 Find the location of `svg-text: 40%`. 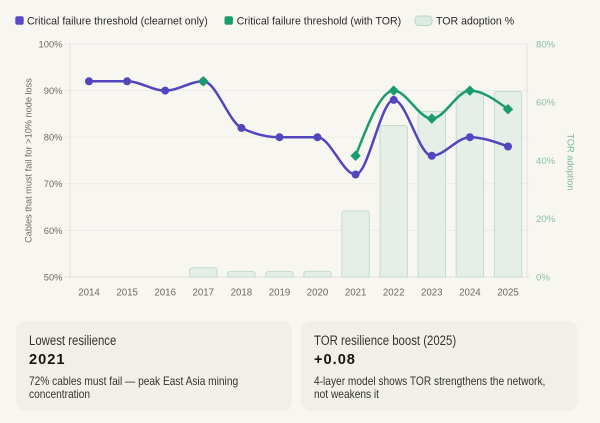

svg-text: 40% is located at coordinates (546, 161).